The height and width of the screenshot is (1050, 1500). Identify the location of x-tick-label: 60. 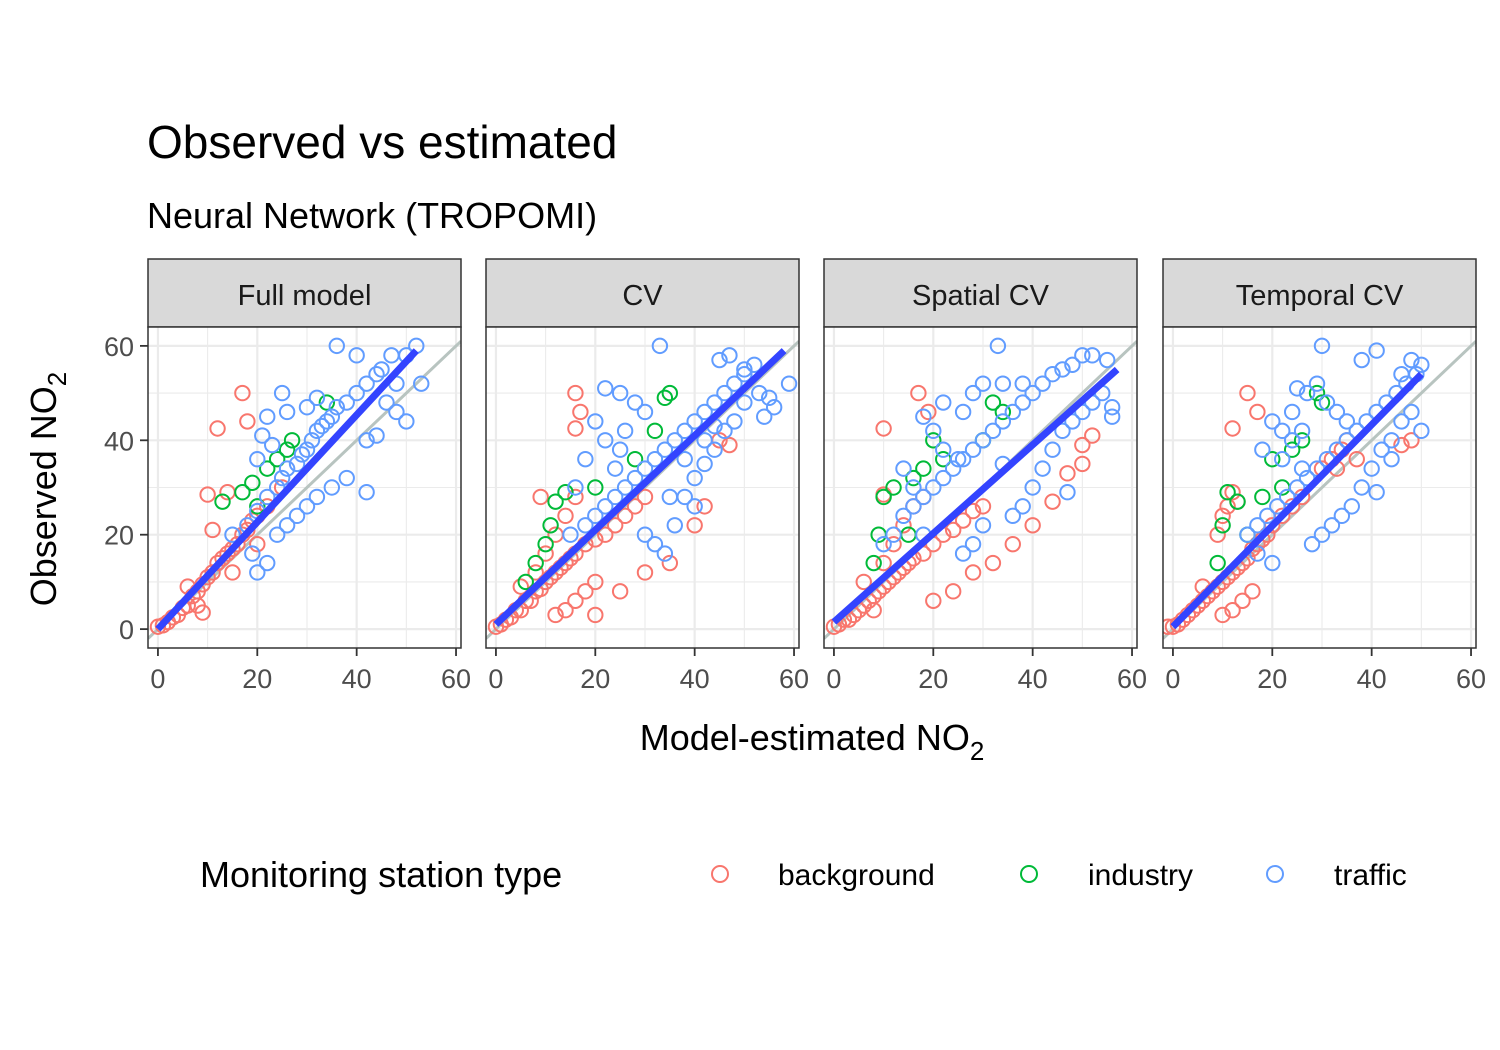
(794, 679).